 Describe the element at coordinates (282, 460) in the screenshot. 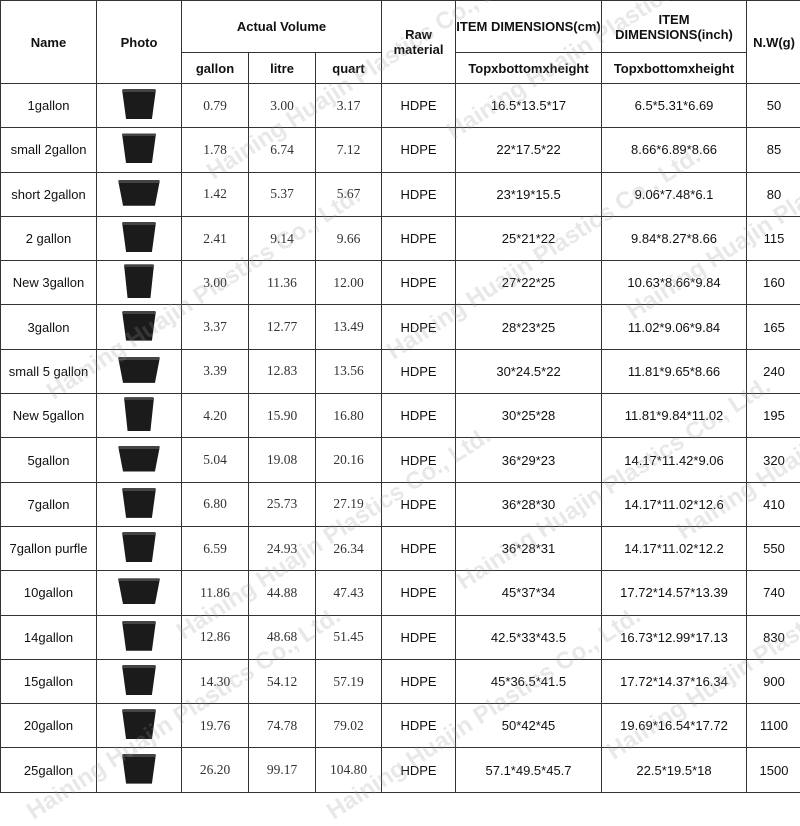

I see `litre-cell: 19.08` at that location.